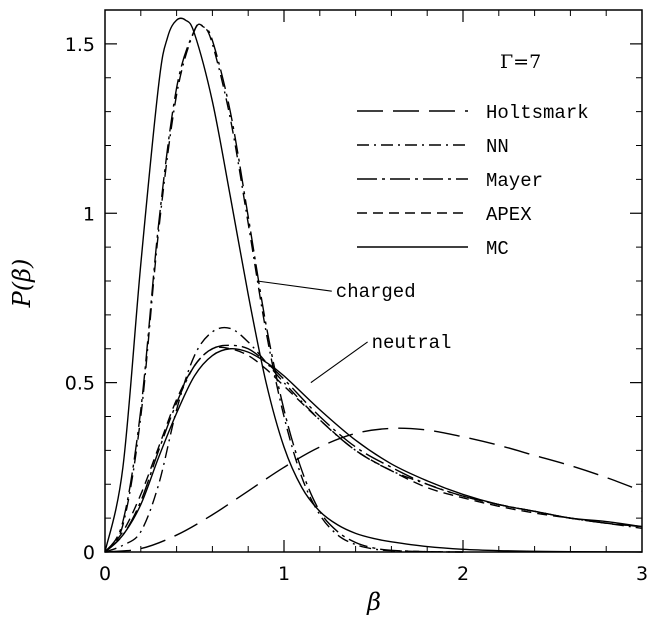 The image size is (652, 620). What do you see at coordinates (22, 284) in the screenshot?
I see `y-axis-title: P(β)` at bounding box center [22, 284].